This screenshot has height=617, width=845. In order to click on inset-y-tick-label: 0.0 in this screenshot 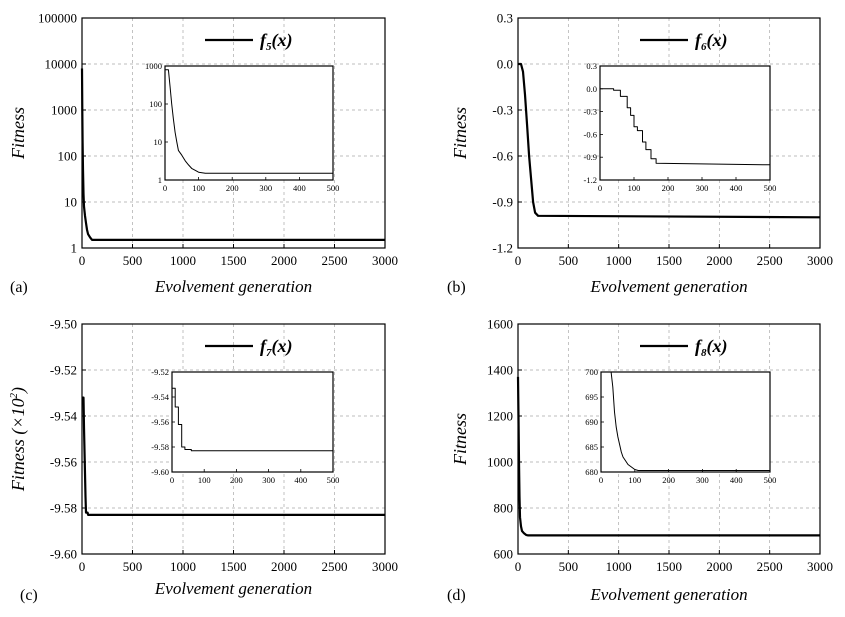, I will do `click(591, 89)`.